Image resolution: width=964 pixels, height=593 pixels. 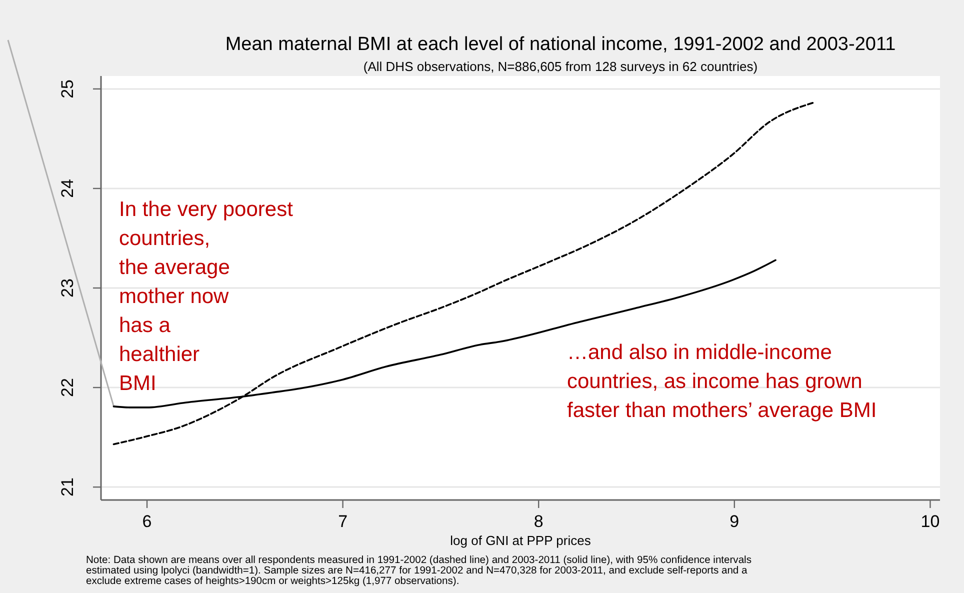 I want to click on y-tick-label: 25, so click(x=67, y=88).